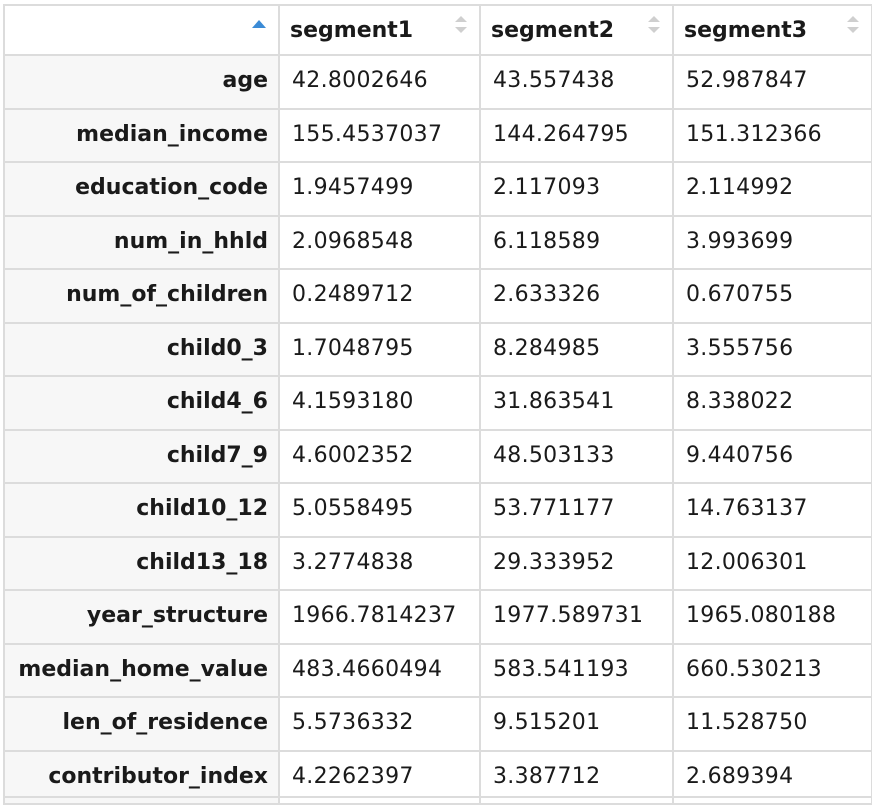 The image size is (872, 806). Describe the element at coordinates (576, 456) in the screenshot. I see `cell-segment2: 48.503133` at that location.